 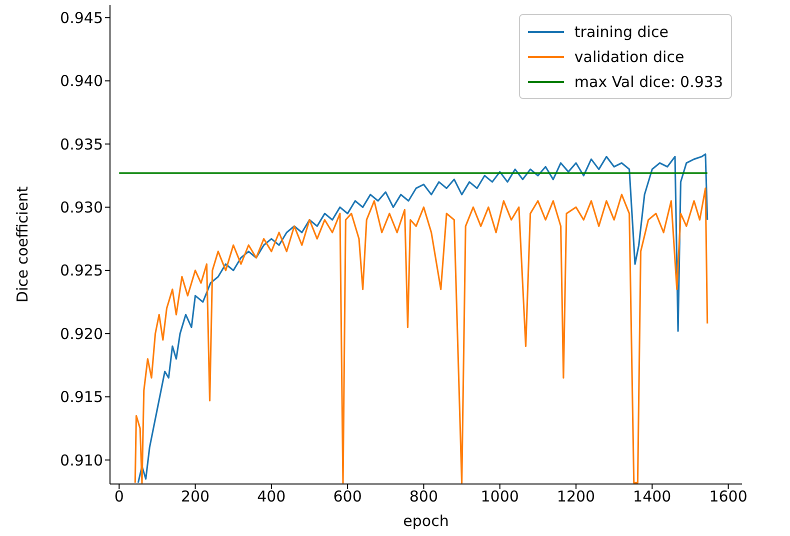 I want to click on x-tick-label: 1400, so click(x=652, y=497).